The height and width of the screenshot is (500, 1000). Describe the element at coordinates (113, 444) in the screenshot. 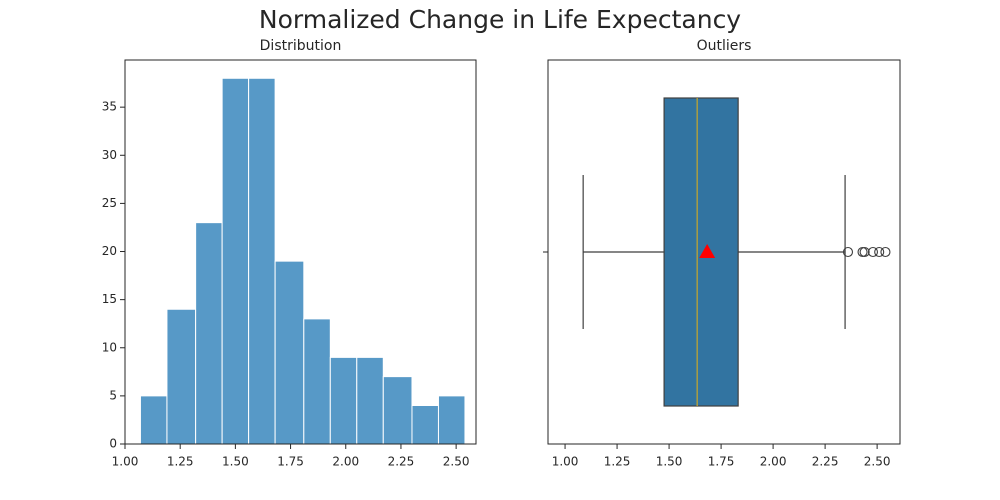

I see `y-tick-label: 0` at that location.